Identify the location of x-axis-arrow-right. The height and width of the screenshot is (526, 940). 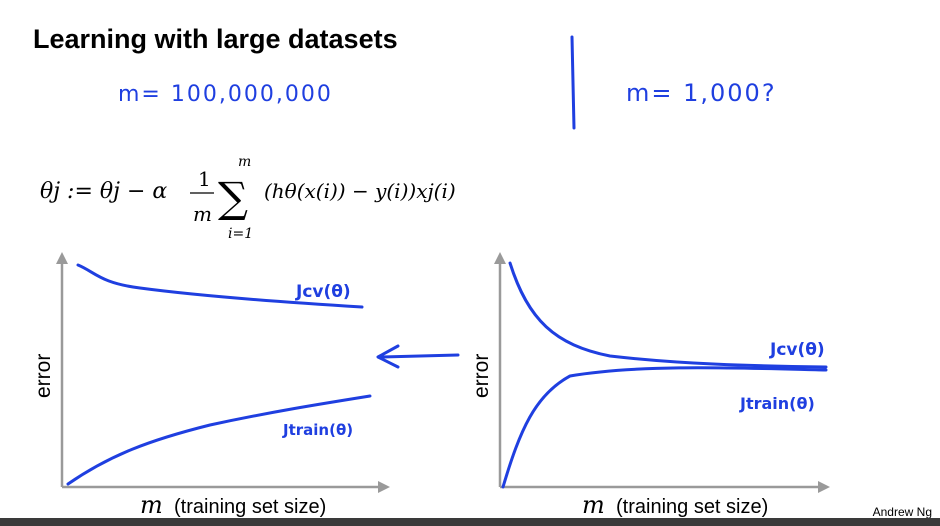
(824, 487).